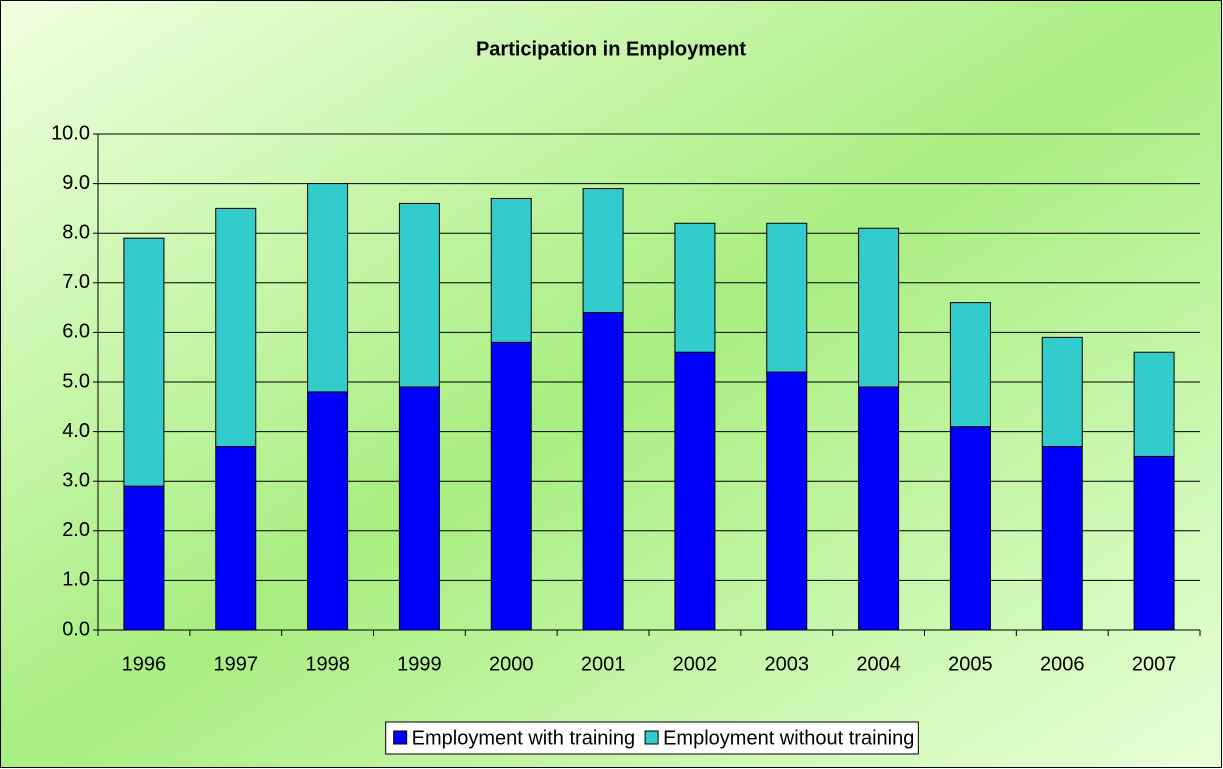 Image resolution: width=1223 pixels, height=769 pixels. What do you see at coordinates (603, 664) in the screenshot?
I see `x-tick-label: 2001` at bounding box center [603, 664].